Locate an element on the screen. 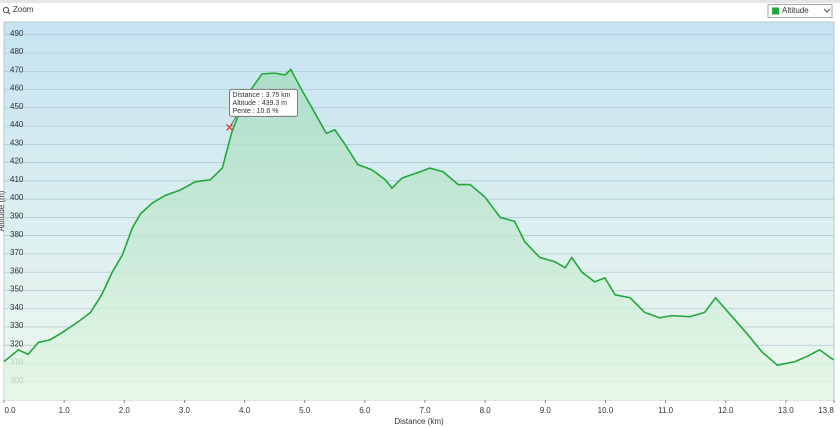 The width and height of the screenshot is (840, 428). x-axis-title: Distance (km) is located at coordinates (419, 421).